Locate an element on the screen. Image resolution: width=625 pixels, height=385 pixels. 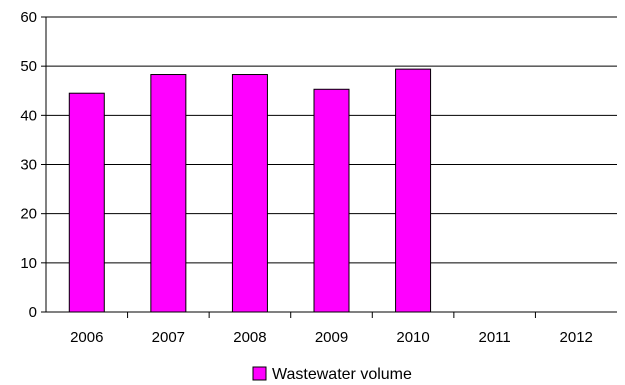
y-tick-label: 30 is located at coordinates (28, 165).